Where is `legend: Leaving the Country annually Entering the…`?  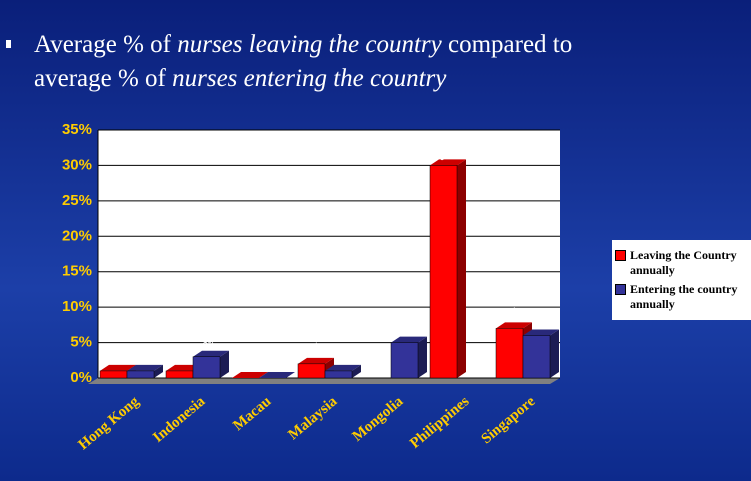
legend: Leaving the Country annually Entering the… is located at coordinates (681, 280).